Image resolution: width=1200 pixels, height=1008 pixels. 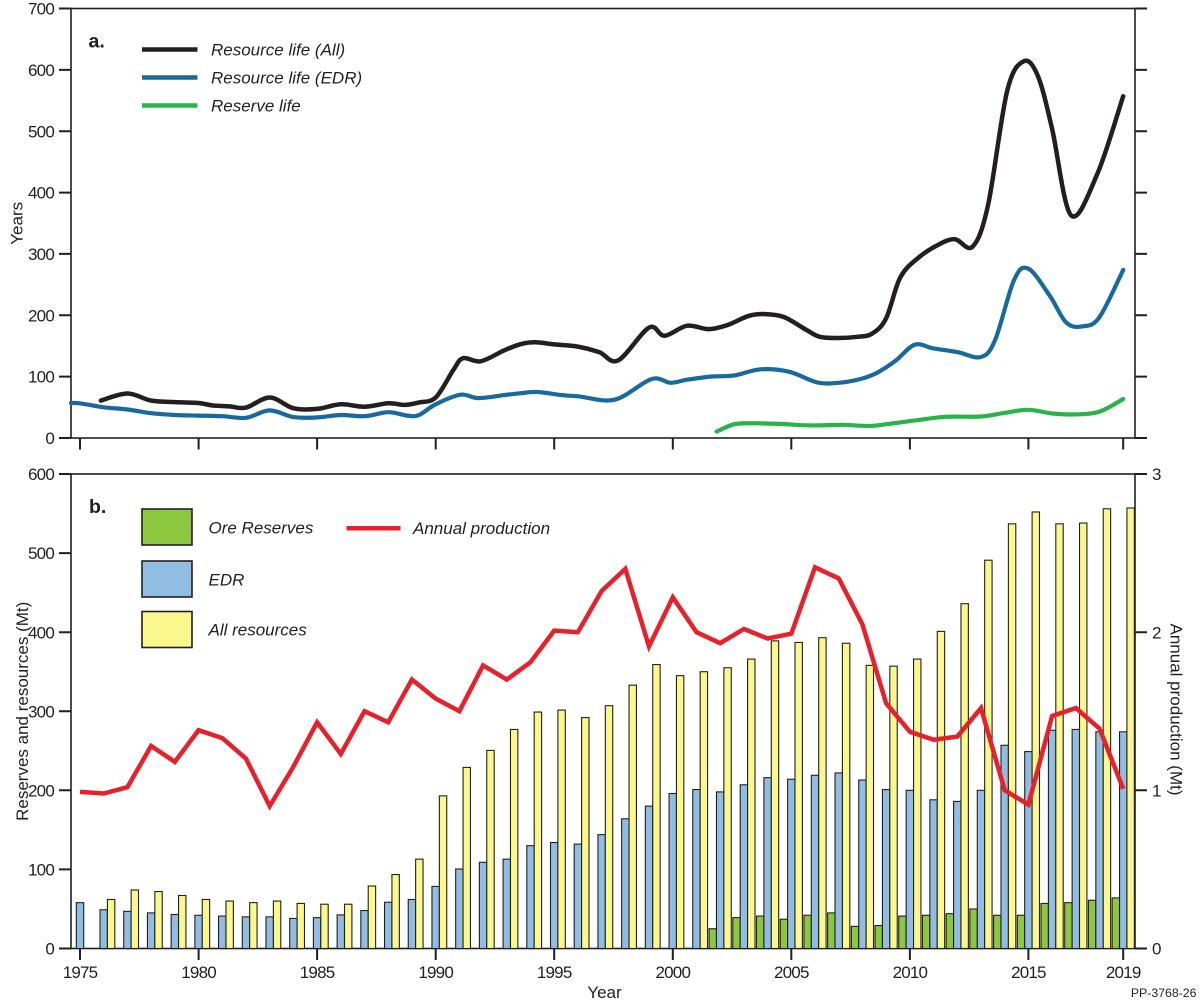 What do you see at coordinates (1164, 993) in the screenshot?
I see `svg-text: PP-3768-26` at bounding box center [1164, 993].